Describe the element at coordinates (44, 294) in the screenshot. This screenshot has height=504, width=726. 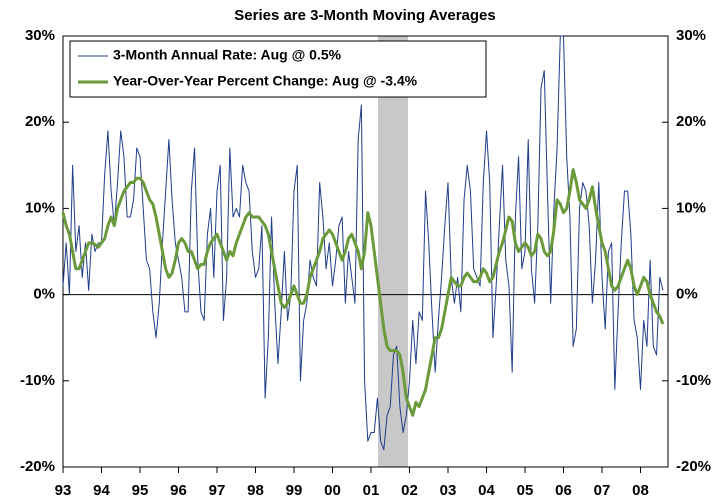
I see `y-tick-label: 0%` at that location.